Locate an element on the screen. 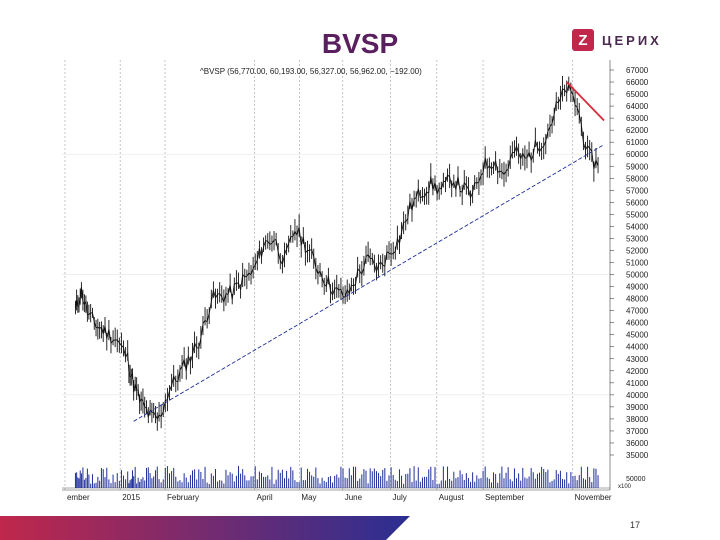 The width and height of the screenshot is (720, 540). y-tick-label: 58000 is located at coordinates (637, 178).